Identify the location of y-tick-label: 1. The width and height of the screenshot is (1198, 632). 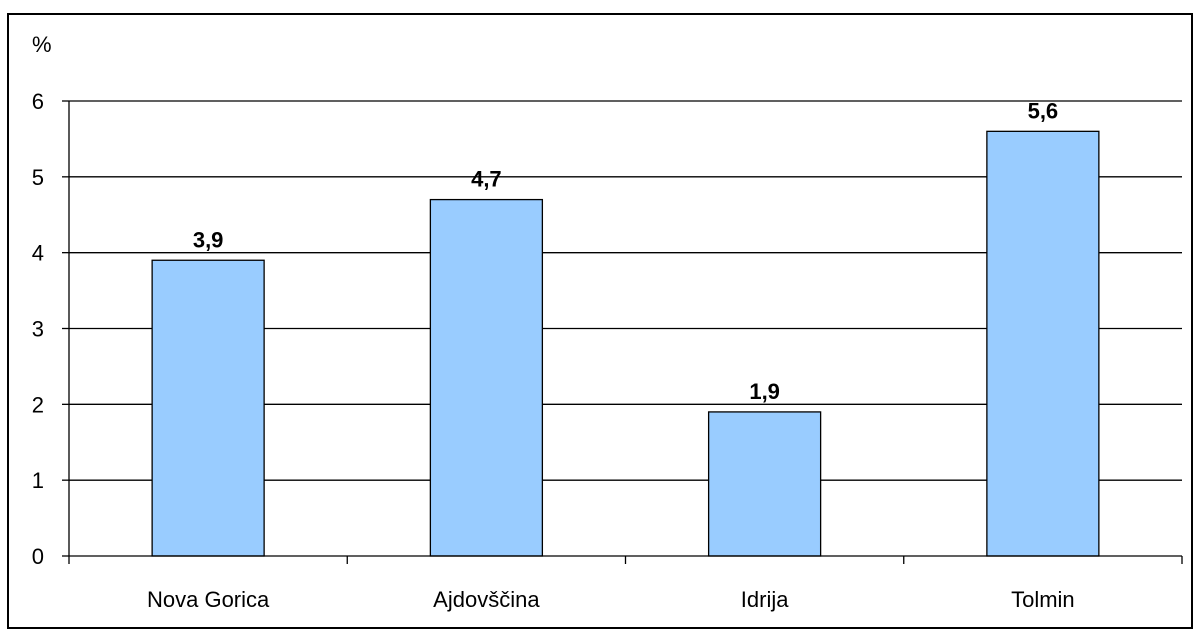
(38, 480).